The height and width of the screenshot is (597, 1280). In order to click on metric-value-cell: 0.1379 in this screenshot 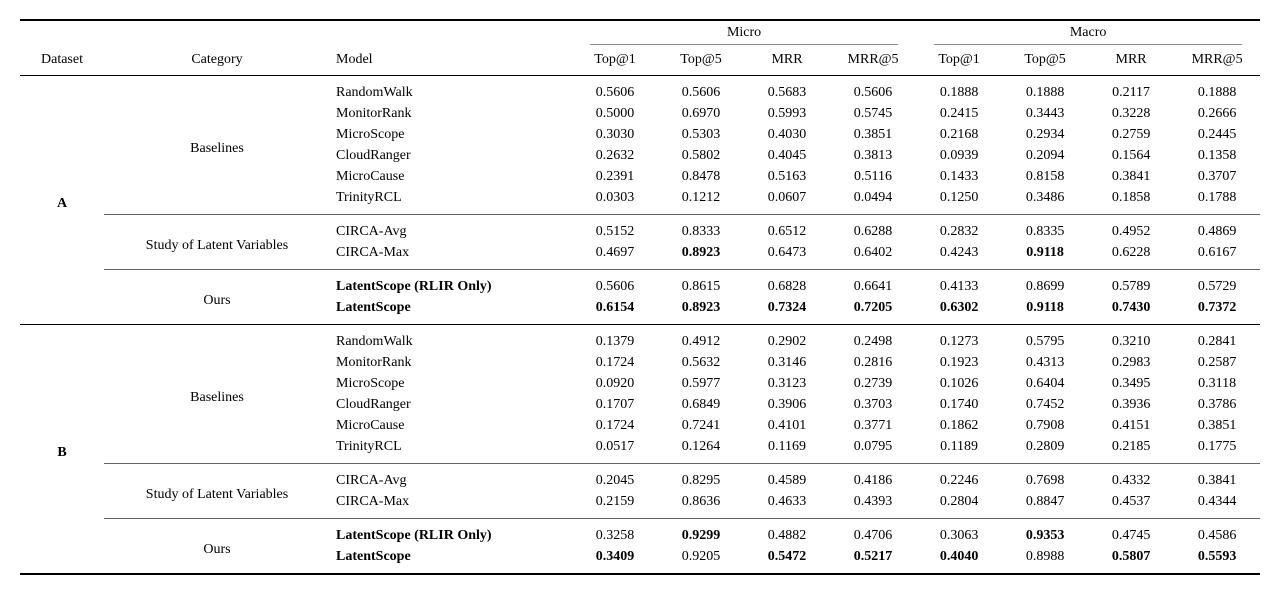, I will do `click(615, 338)`.